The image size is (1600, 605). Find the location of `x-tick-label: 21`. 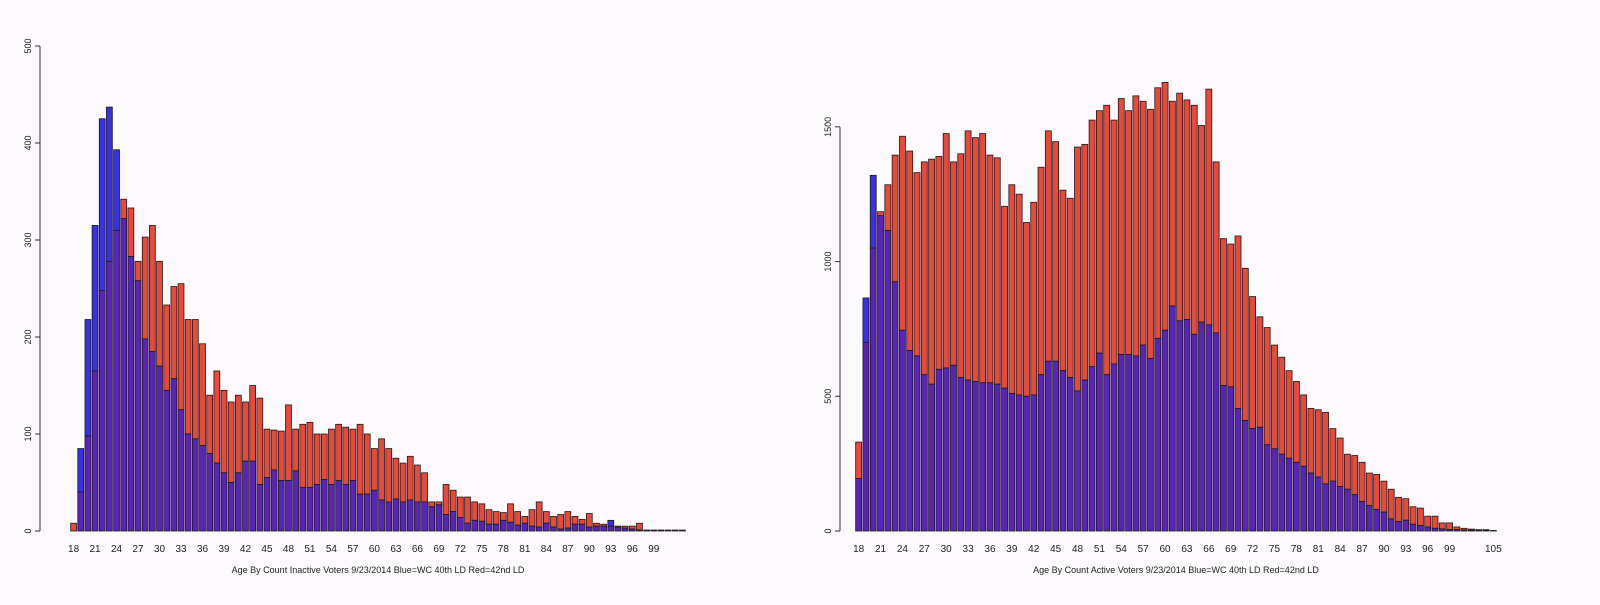

x-tick-label: 21 is located at coordinates (881, 549).